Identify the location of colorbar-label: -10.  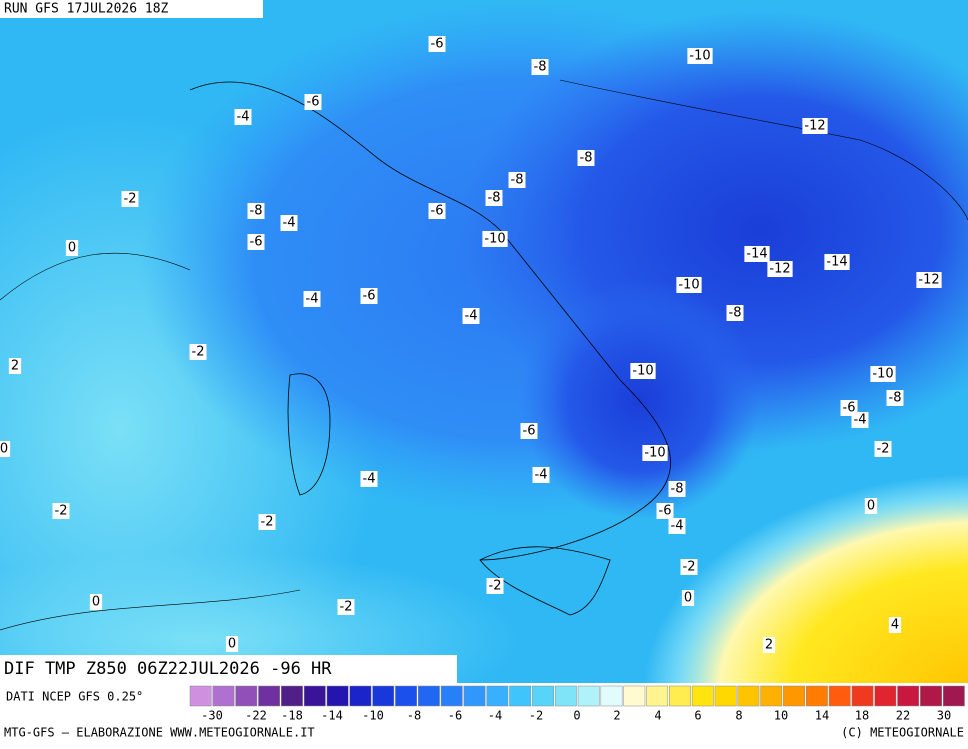
(373, 716).